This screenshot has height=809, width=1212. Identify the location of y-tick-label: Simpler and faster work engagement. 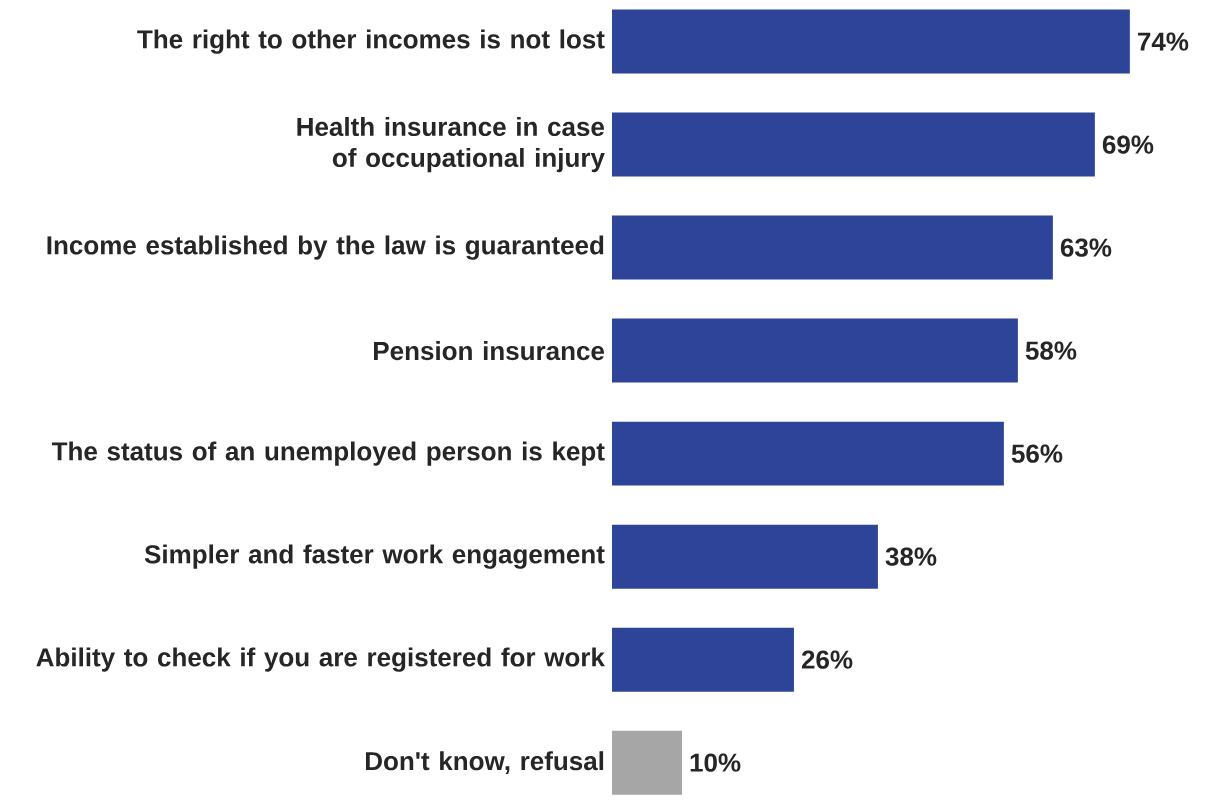
(374, 556).